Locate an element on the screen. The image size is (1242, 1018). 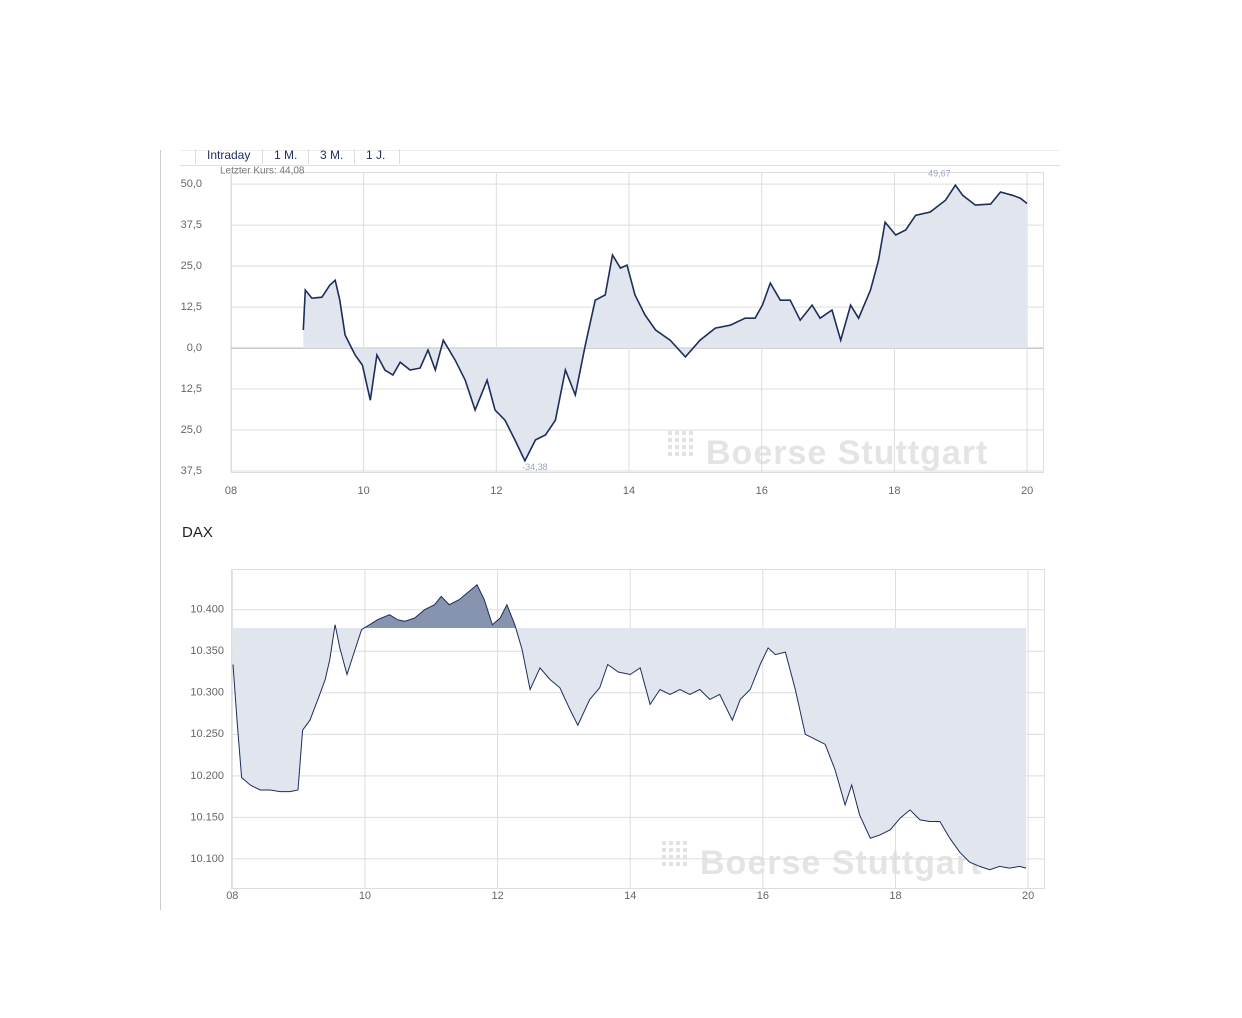
min-label: -34,38 is located at coordinates (535, 467).